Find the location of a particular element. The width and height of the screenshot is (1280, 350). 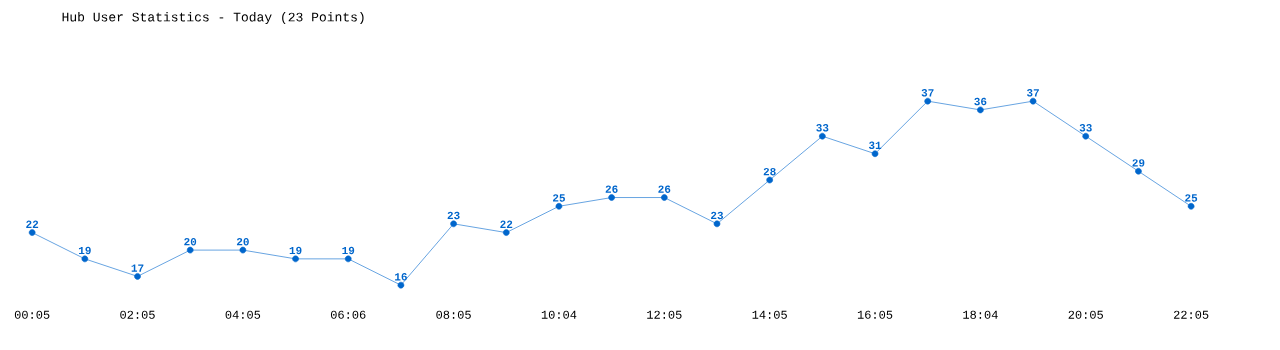

x-tick-label: 04:05 is located at coordinates (243, 314).